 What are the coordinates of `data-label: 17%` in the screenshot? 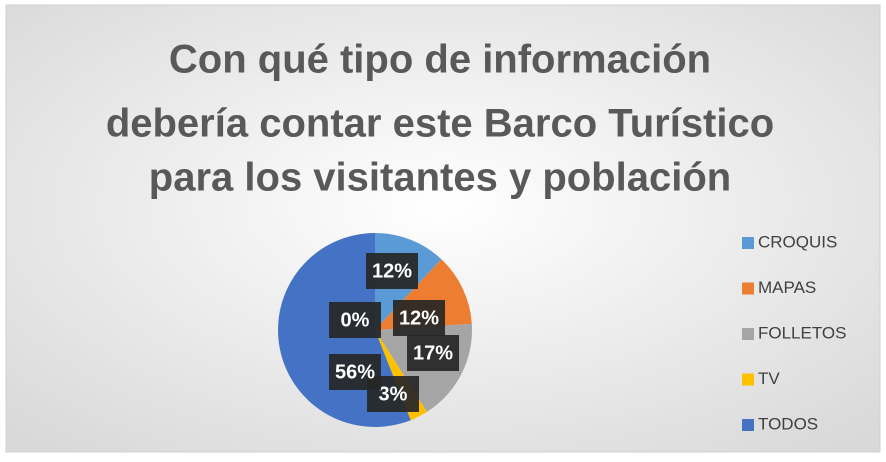 It's located at (433, 353).